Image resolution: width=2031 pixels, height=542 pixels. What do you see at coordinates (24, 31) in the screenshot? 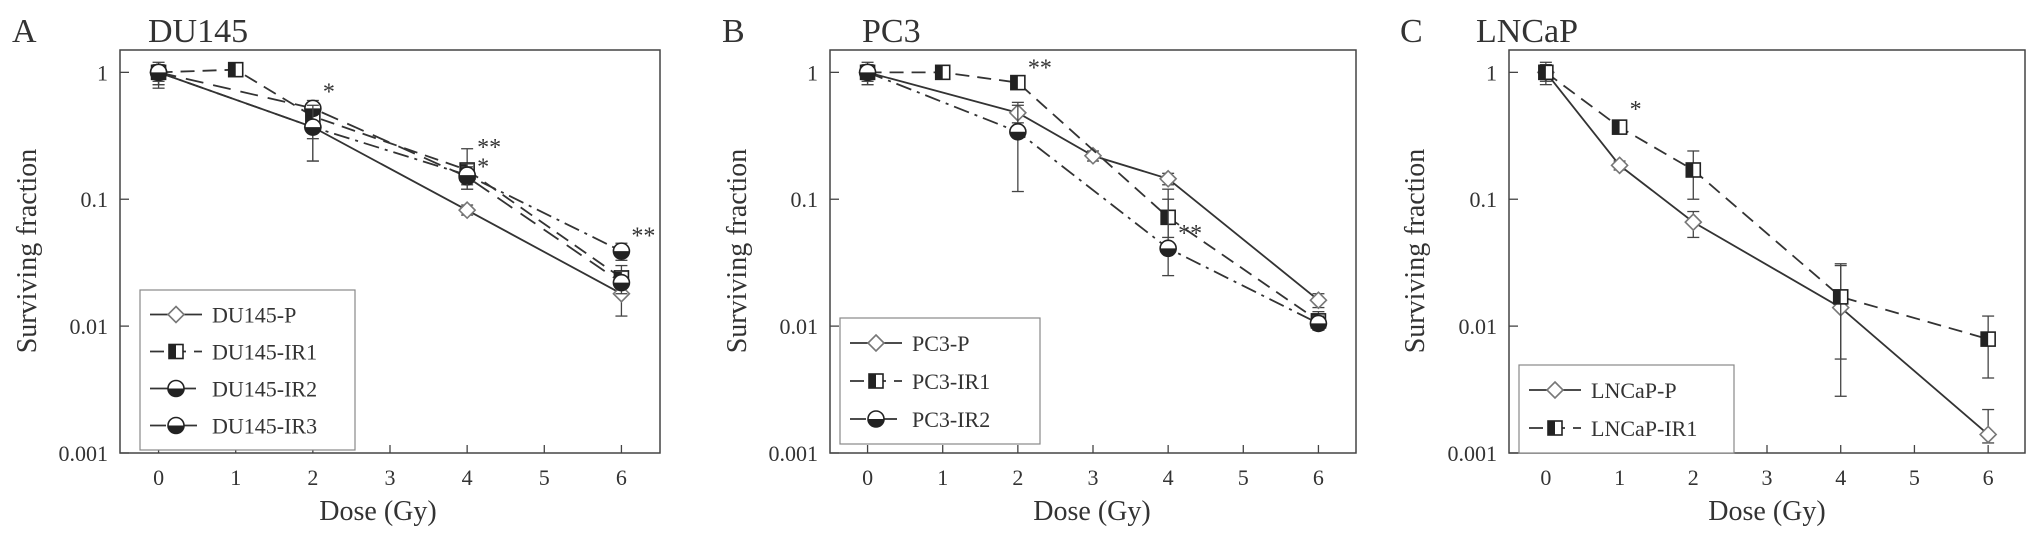
I see `panel-letter: A` at bounding box center [24, 31].